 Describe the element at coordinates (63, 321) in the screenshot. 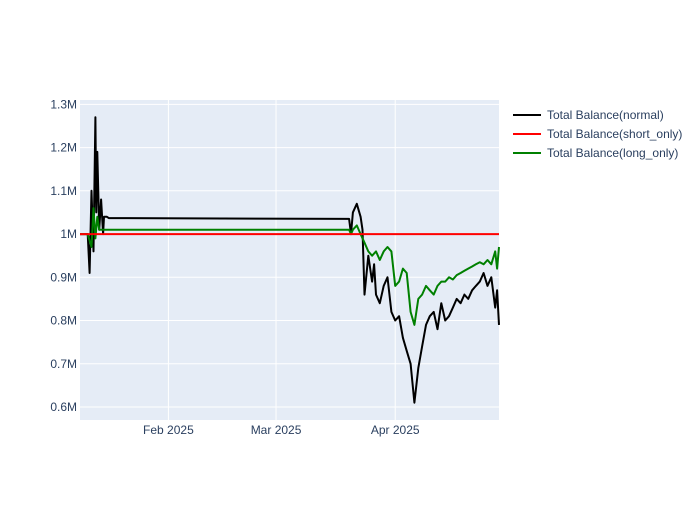

I see `y-tick-label: 0.8M` at that location.